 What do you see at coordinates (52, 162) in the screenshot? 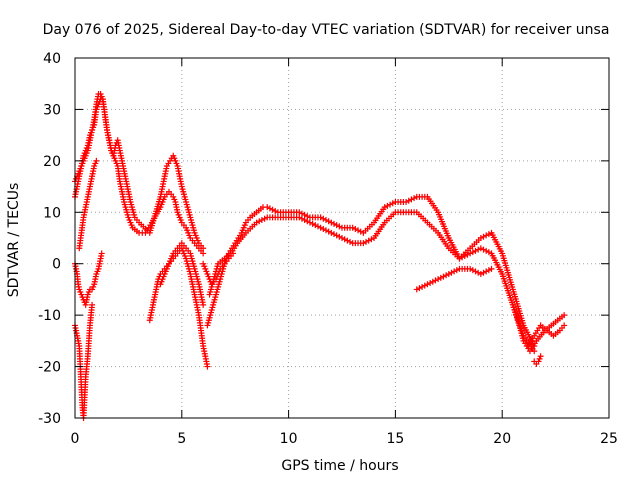
I see `y-tick-label: 20` at bounding box center [52, 162].